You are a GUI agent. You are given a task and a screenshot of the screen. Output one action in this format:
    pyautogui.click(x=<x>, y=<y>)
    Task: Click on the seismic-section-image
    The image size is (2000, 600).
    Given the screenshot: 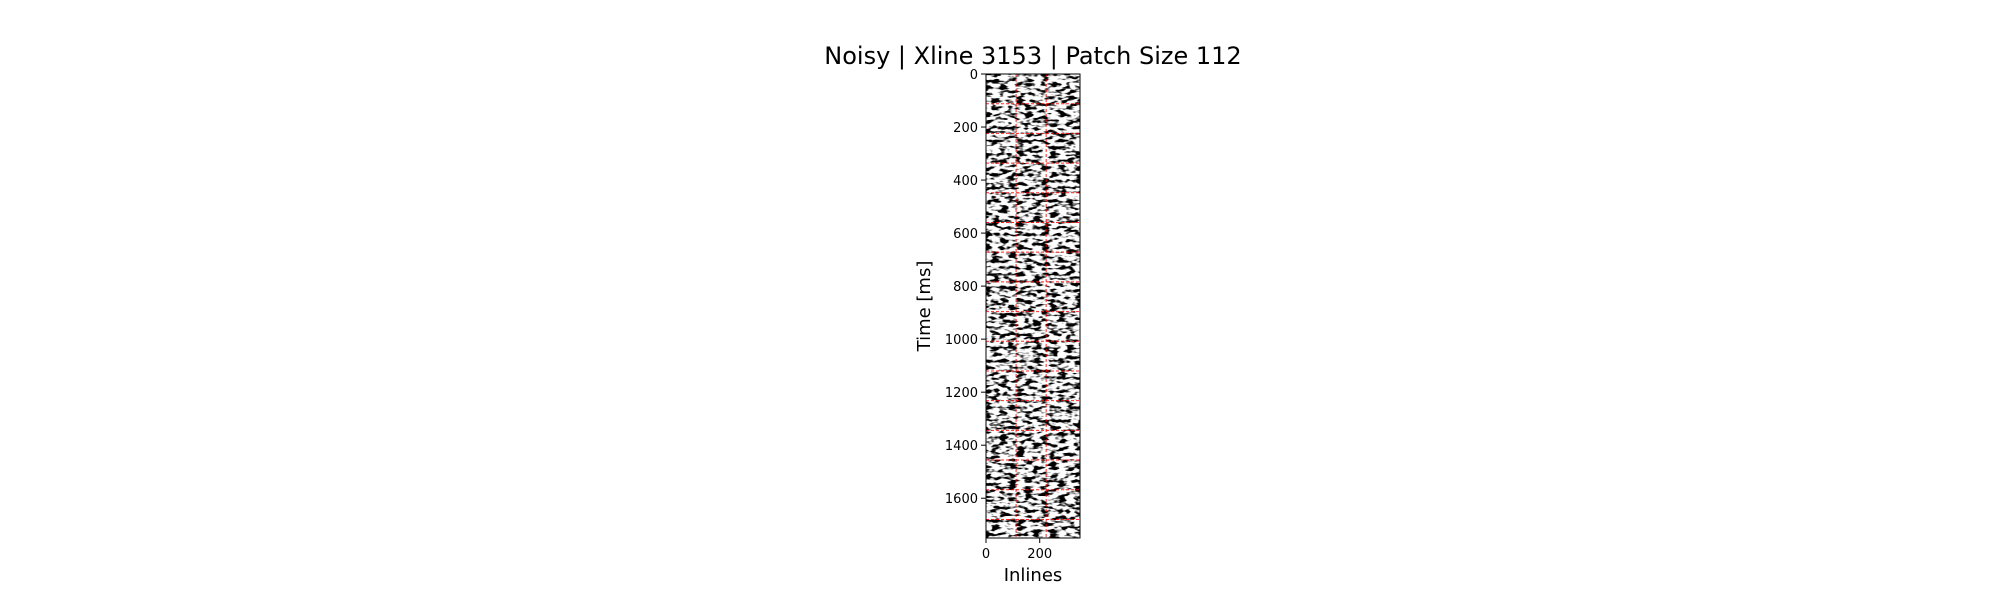 What is the action you would take?
    pyautogui.click(x=1033, y=306)
    